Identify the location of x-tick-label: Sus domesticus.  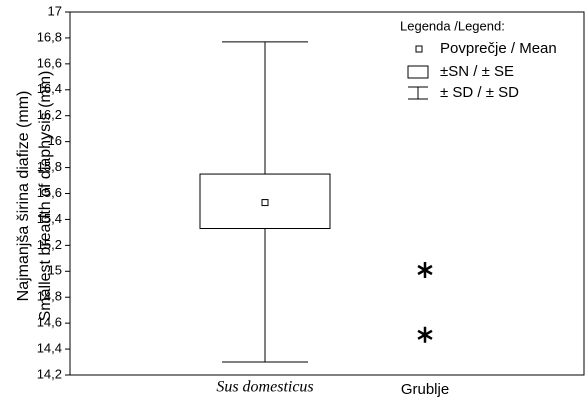
(264, 387).